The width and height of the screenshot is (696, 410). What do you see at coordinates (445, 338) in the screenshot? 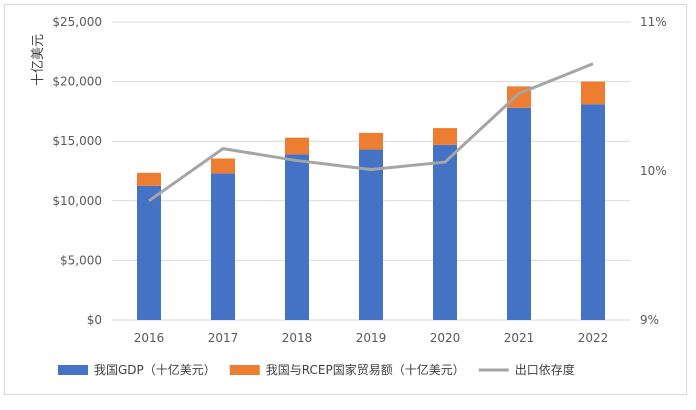
I see `x-tick-label: 2020` at bounding box center [445, 338].